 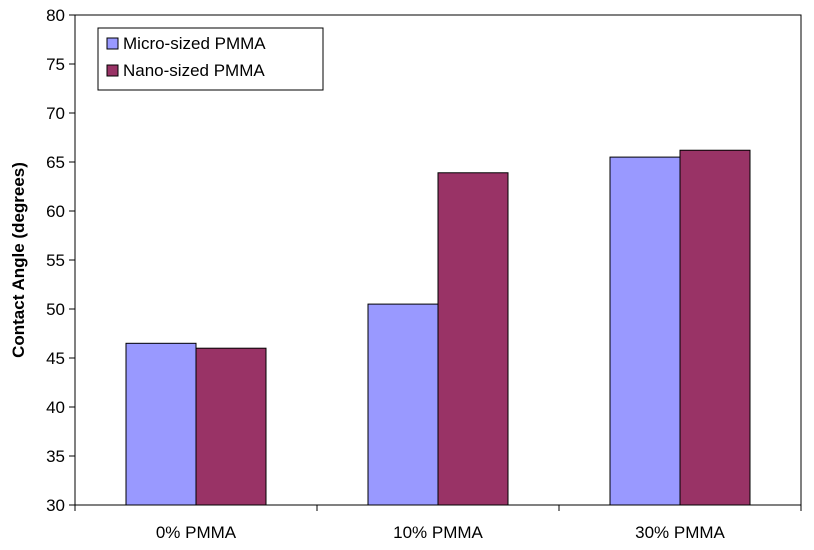 I want to click on x-tick-label: 30% PMMA, so click(x=680, y=532).